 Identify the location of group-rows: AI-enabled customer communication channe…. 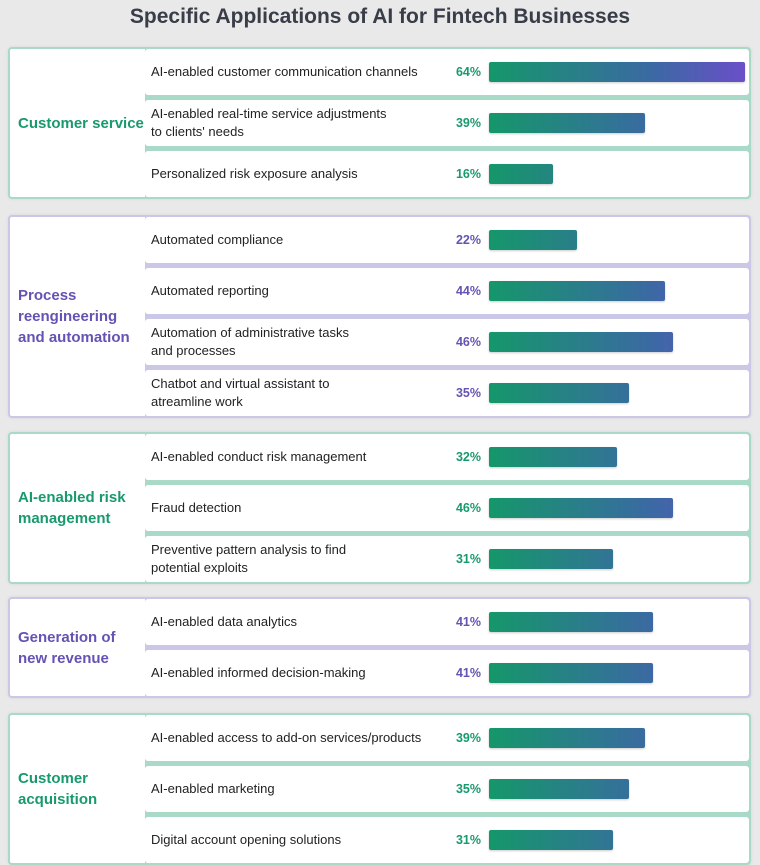
(447, 123).